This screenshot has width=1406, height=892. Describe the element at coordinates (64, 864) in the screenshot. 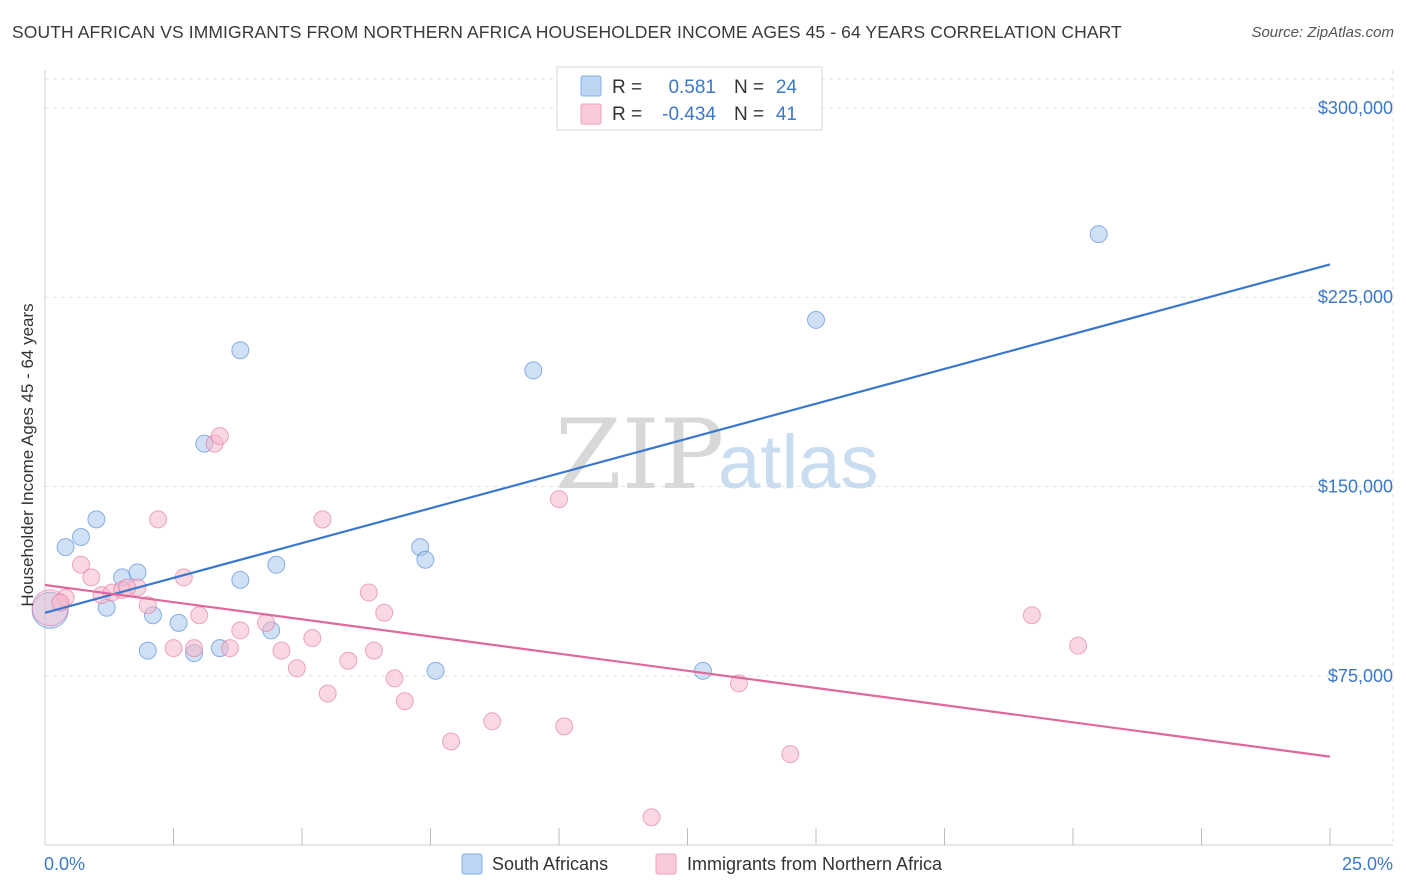

I see `x-tick-label-min: 0.0%` at that location.